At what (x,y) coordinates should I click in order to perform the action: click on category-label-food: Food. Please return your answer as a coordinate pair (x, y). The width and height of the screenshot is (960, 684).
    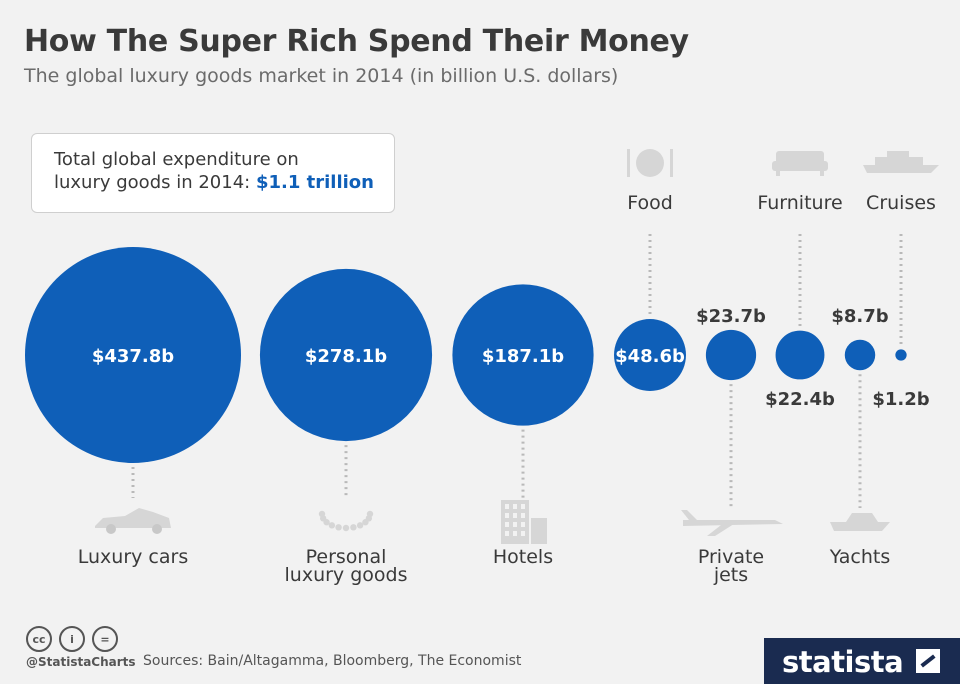
    Looking at the image, I should click on (650, 203).